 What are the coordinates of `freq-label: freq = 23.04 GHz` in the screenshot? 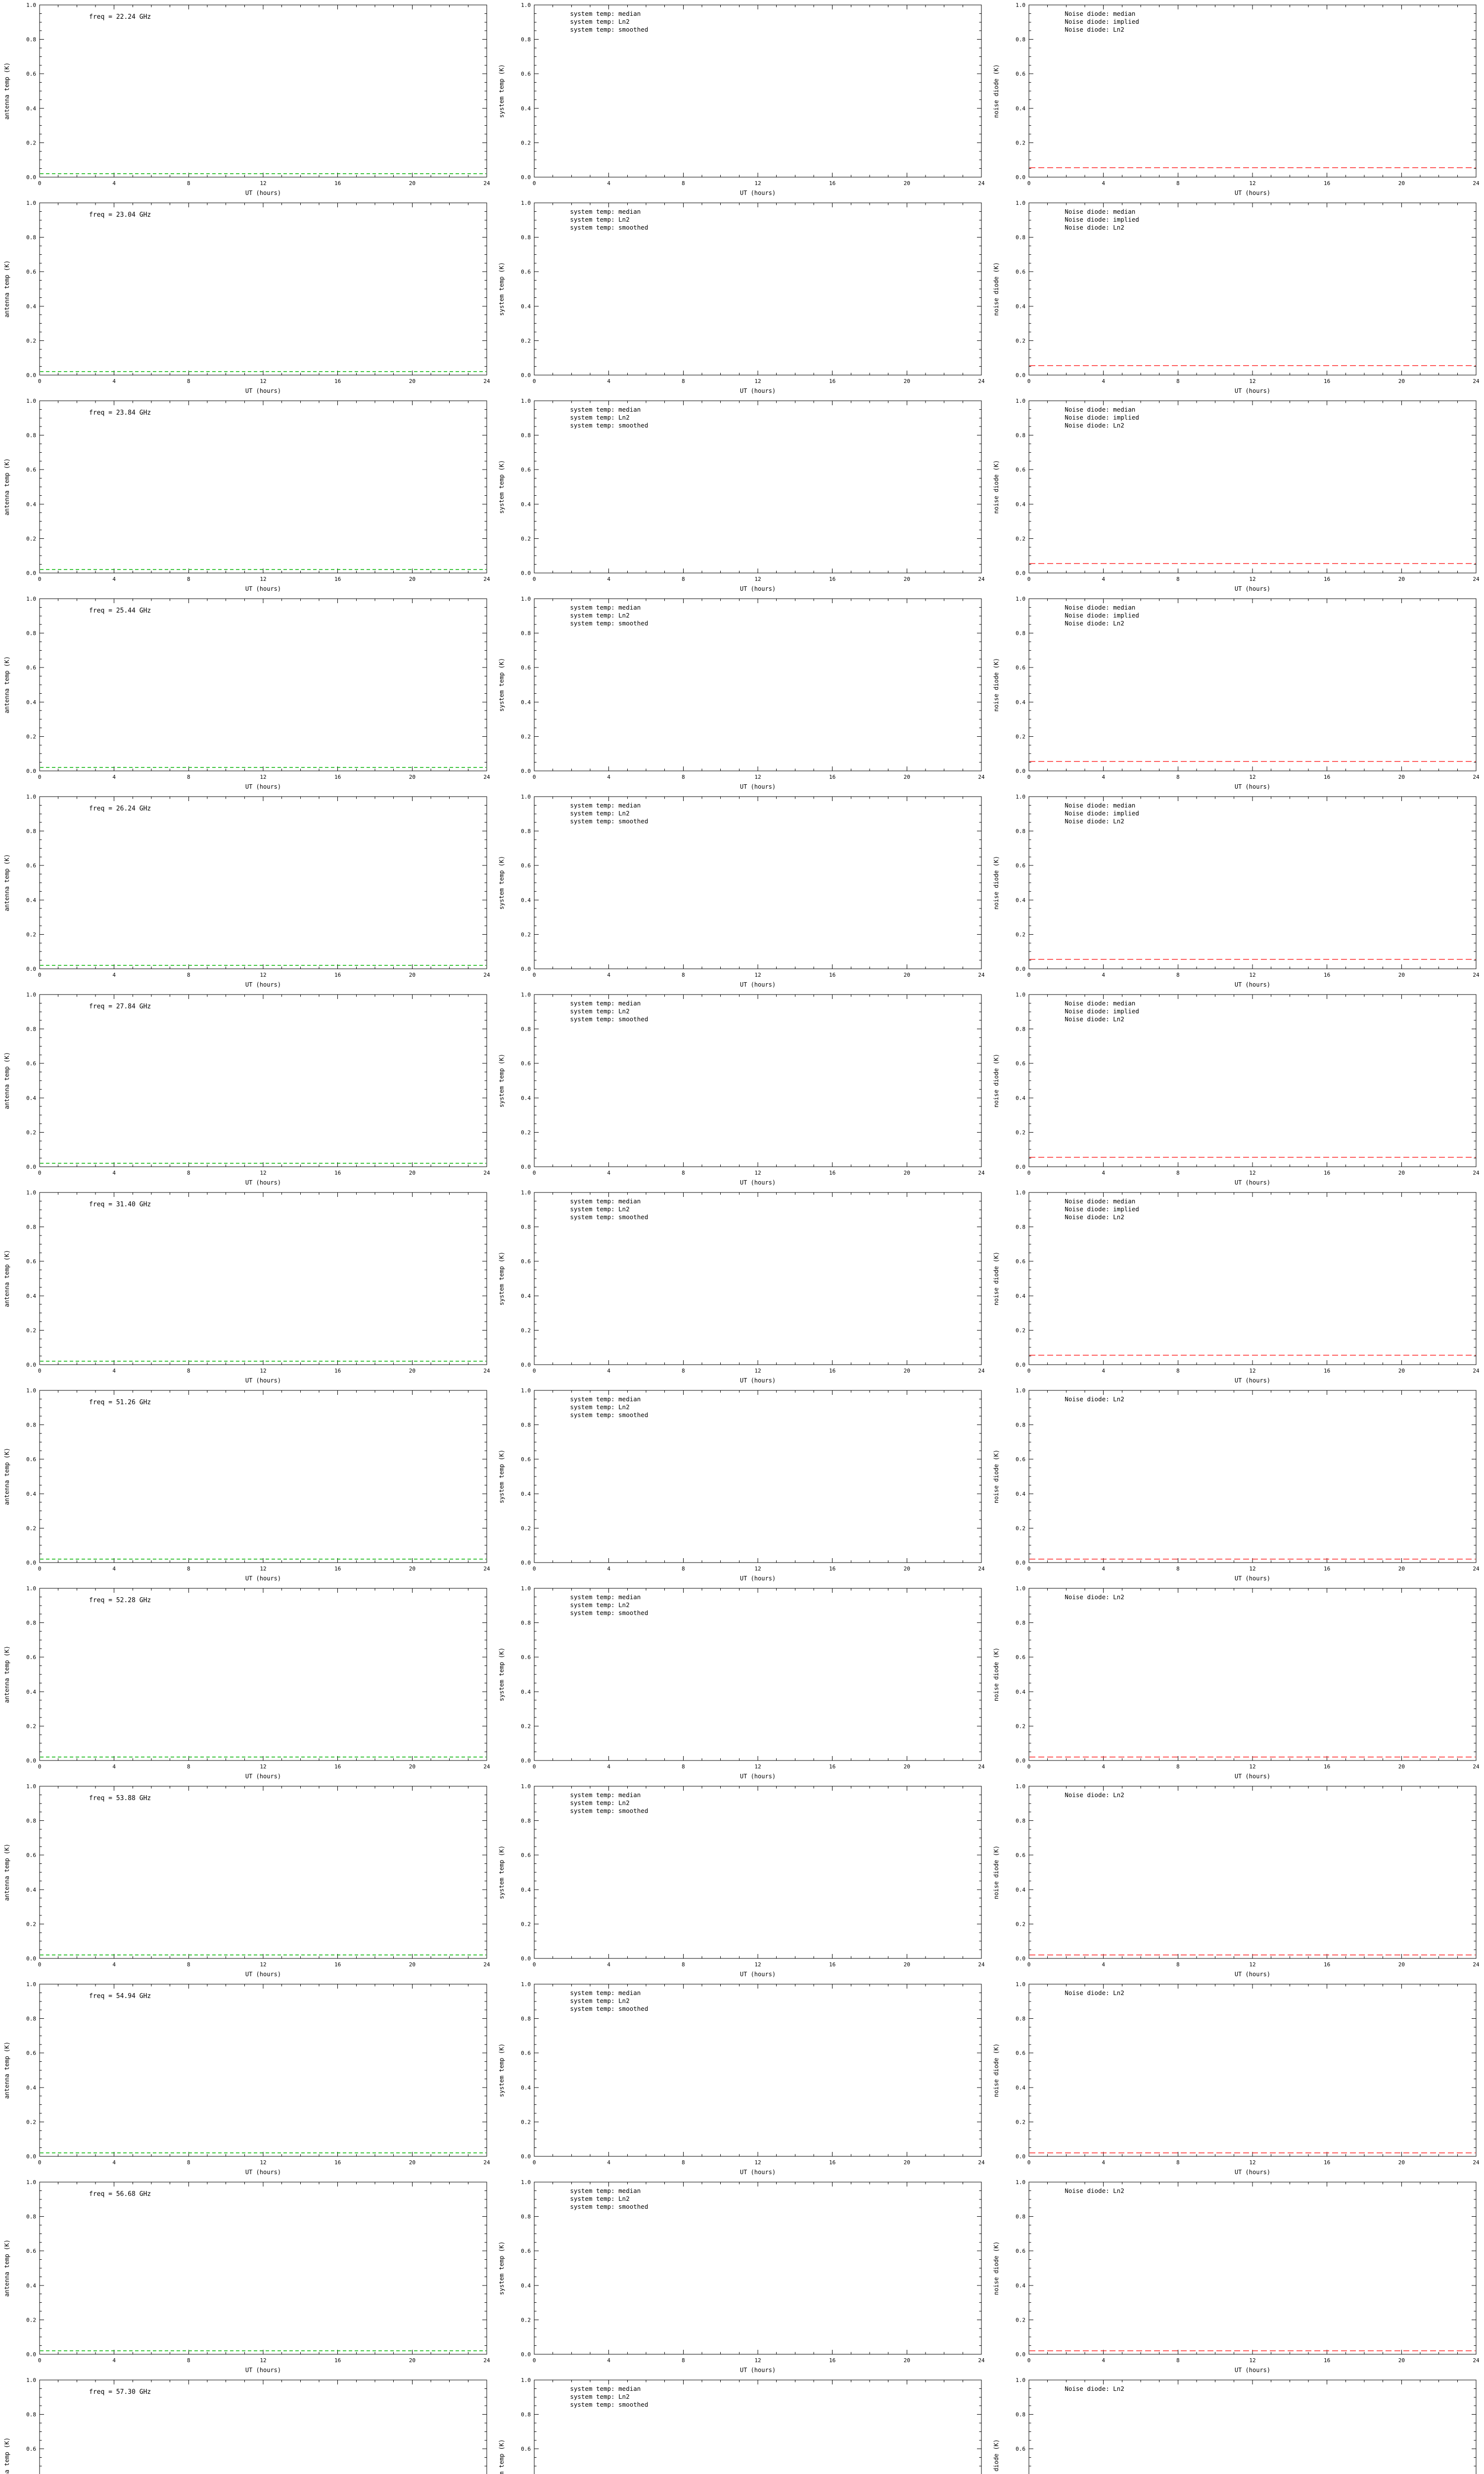 It's located at (120, 215).